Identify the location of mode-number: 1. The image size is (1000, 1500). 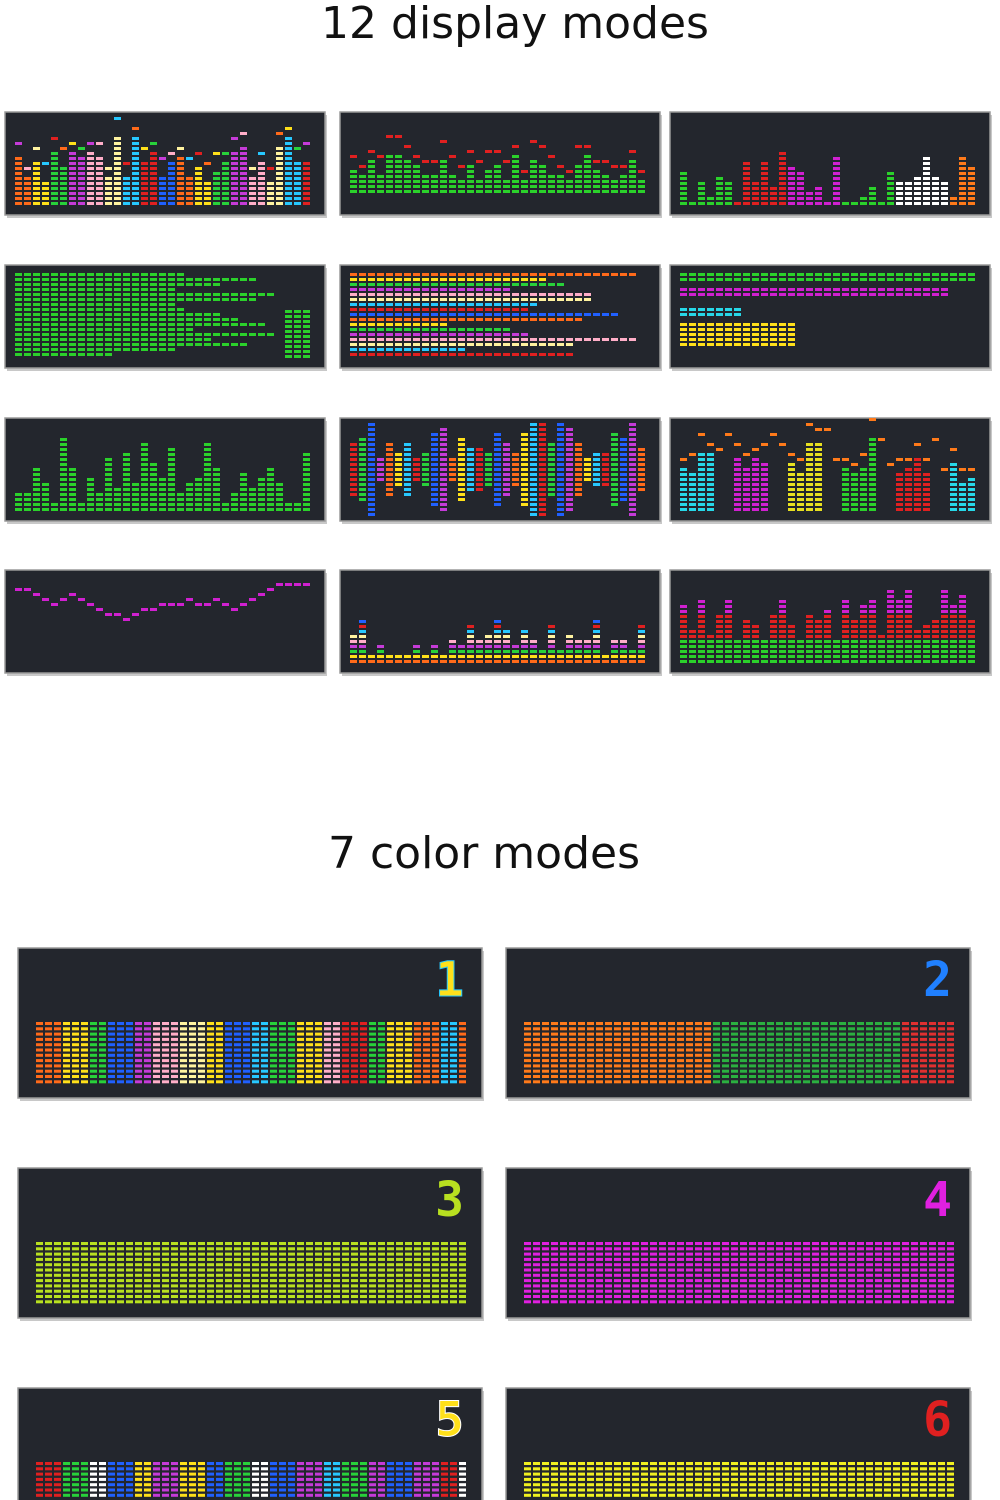
(449, 980).